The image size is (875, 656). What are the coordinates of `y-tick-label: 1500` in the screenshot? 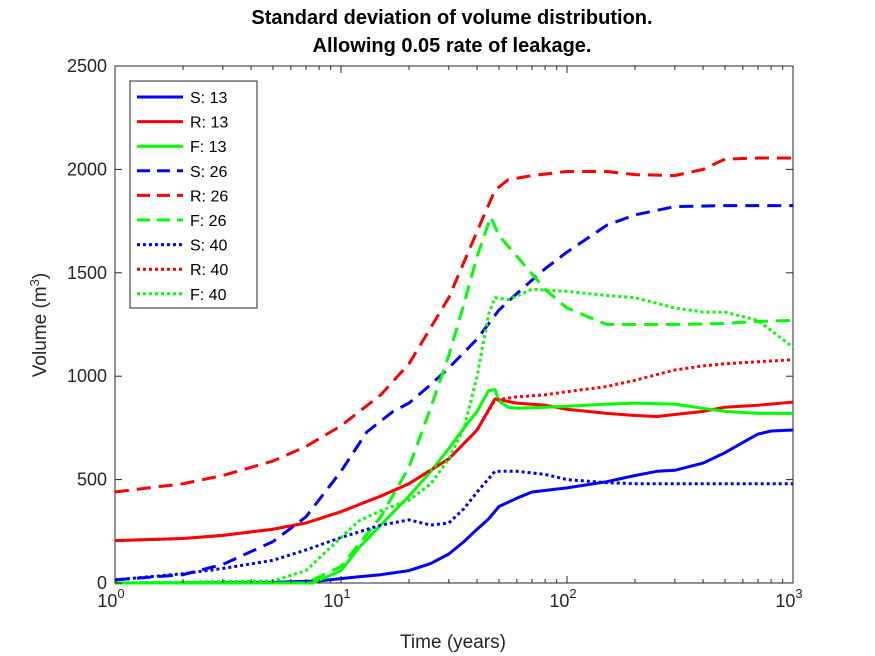 It's located at (87, 273).